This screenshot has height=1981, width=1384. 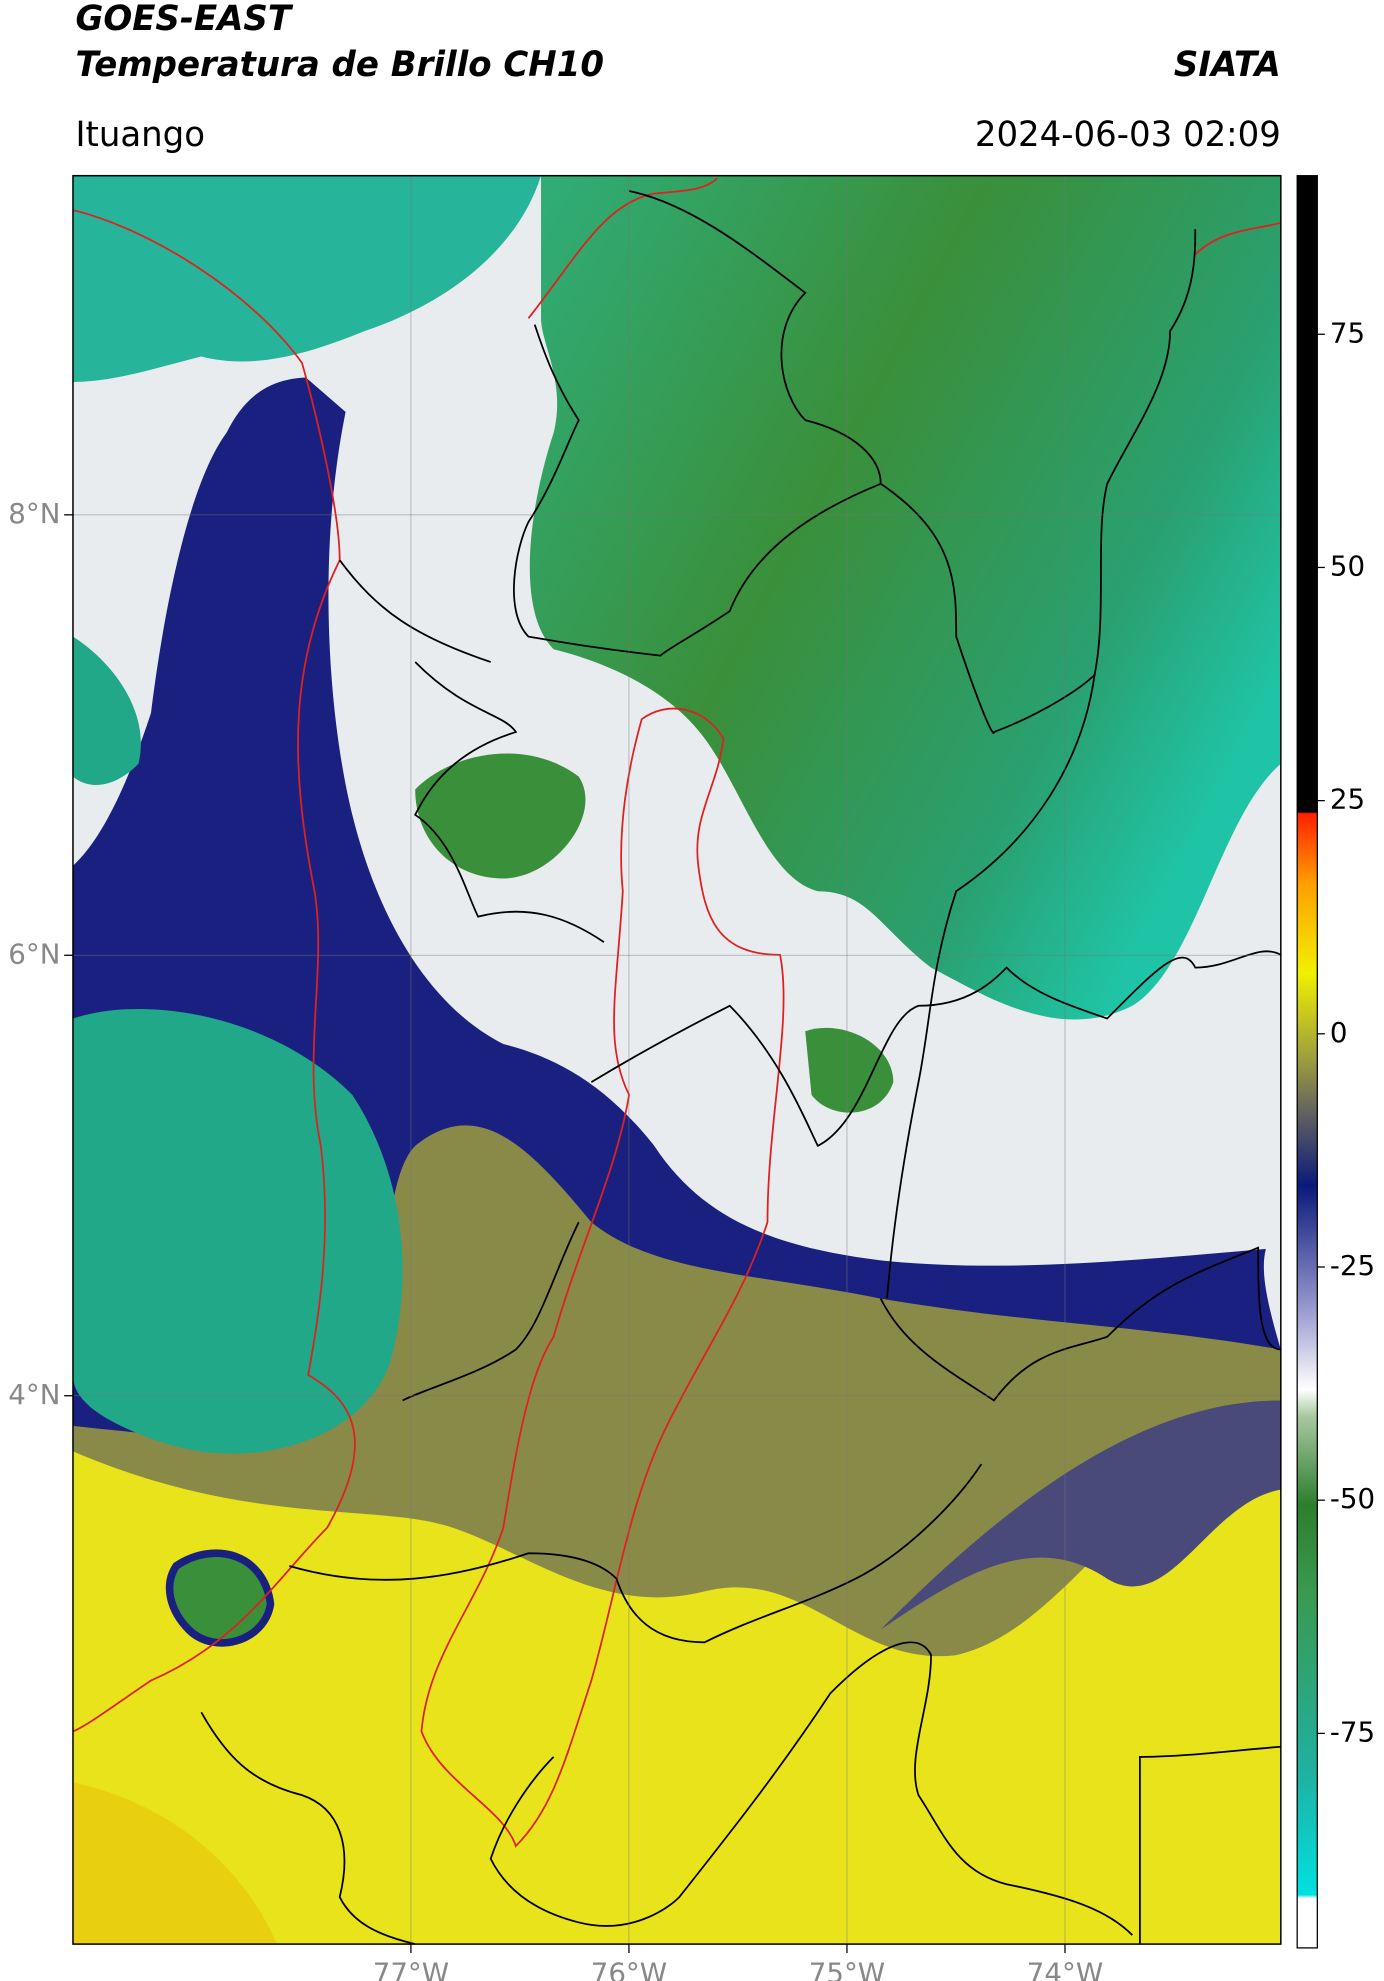 What do you see at coordinates (1065, 1969) in the screenshot?
I see `x-tick-label: 74°W` at bounding box center [1065, 1969].